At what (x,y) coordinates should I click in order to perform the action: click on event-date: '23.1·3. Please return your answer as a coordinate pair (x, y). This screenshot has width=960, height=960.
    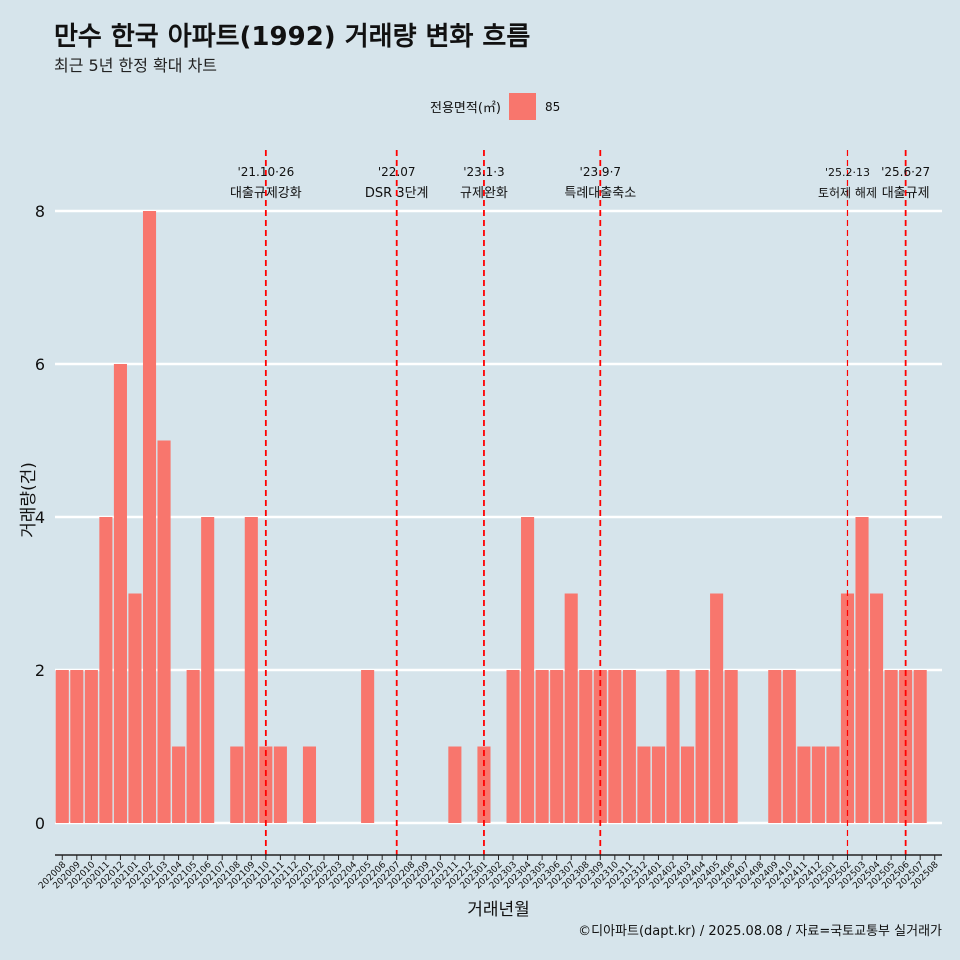
    Looking at the image, I should click on (483, 172).